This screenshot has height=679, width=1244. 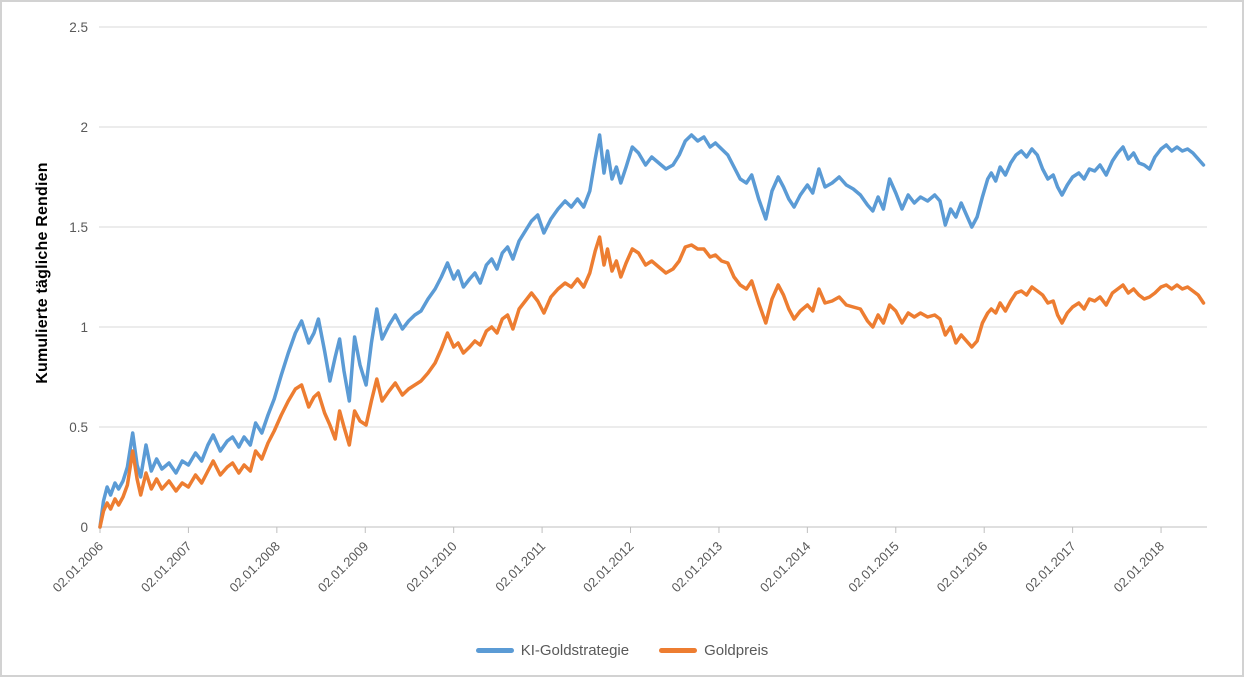 What do you see at coordinates (678, 650) in the screenshot?
I see `legend-swatch-gold-icon` at bounding box center [678, 650].